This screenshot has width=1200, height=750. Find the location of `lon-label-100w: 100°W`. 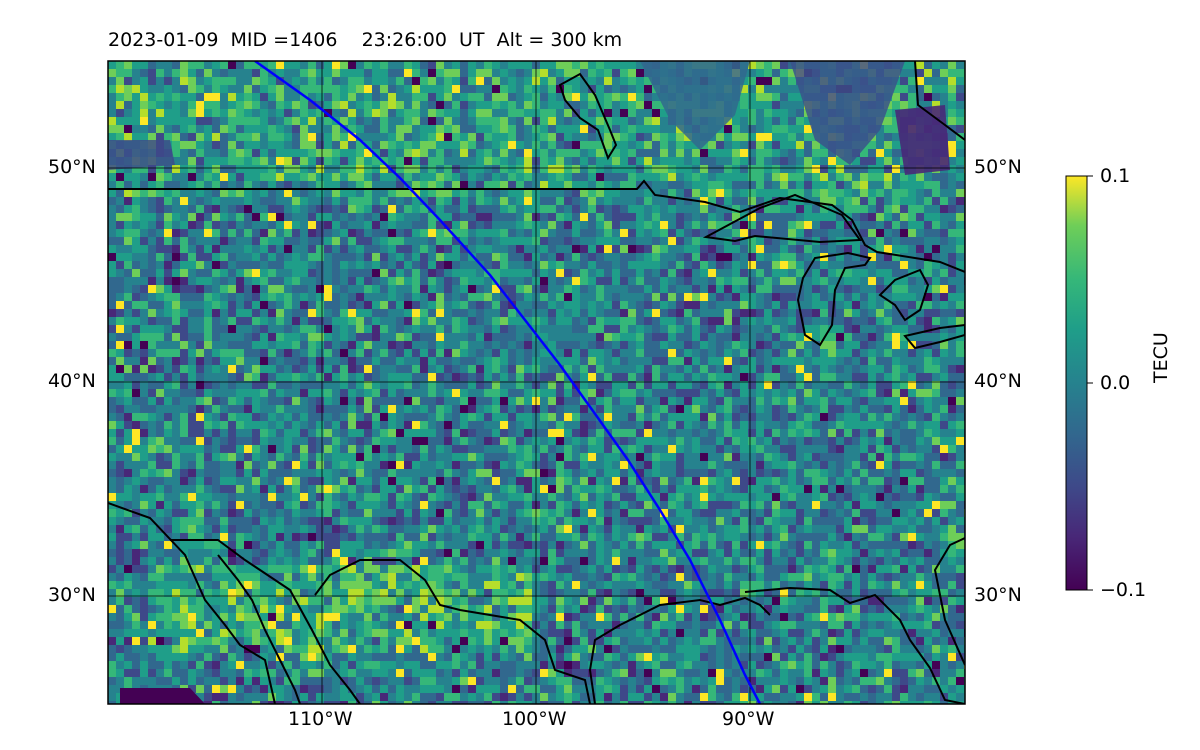

lon-label-100w: 100°W is located at coordinates (534, 719).